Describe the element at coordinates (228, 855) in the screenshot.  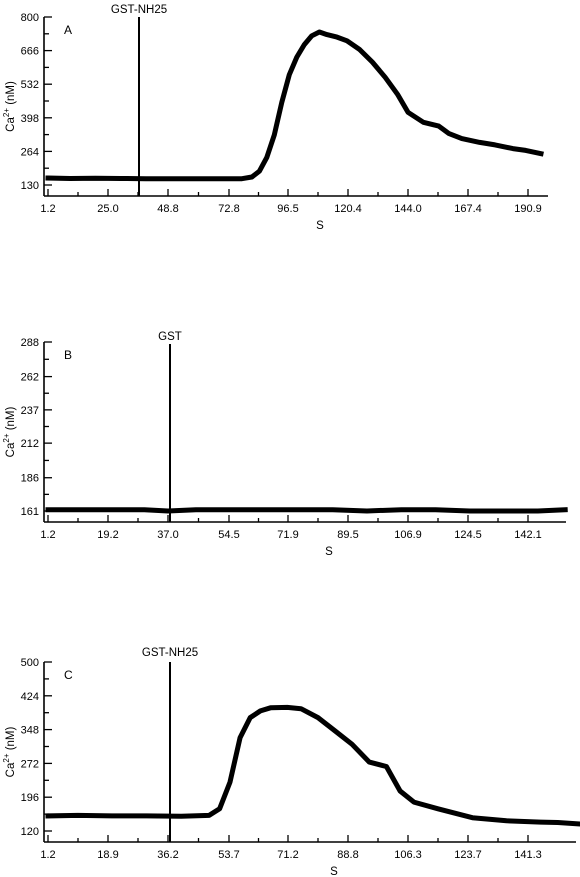
I see `x-tick-label: 53.7` at that location.